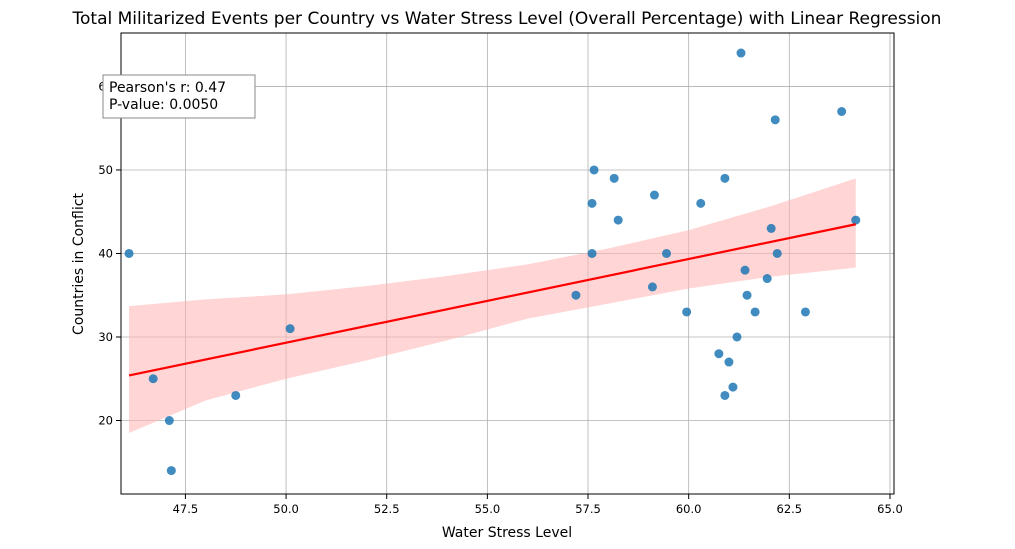 This screenshot has height=549, width=1015. Describe the element at coordinates (105, 421) in the screenshot. I see `y-tick-label-0: 20` at that location.